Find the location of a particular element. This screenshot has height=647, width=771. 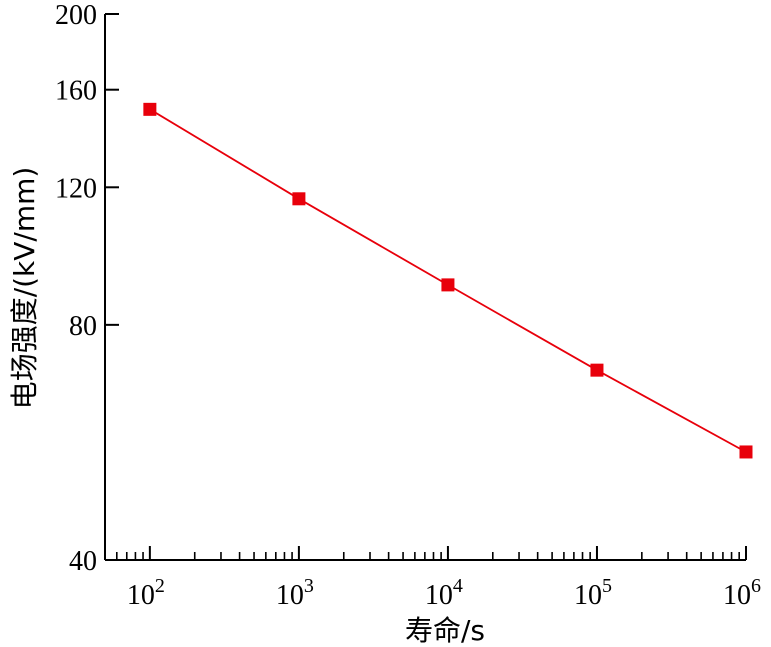

x-tick-label: 10⁶ is located at coordinates (742, 593).